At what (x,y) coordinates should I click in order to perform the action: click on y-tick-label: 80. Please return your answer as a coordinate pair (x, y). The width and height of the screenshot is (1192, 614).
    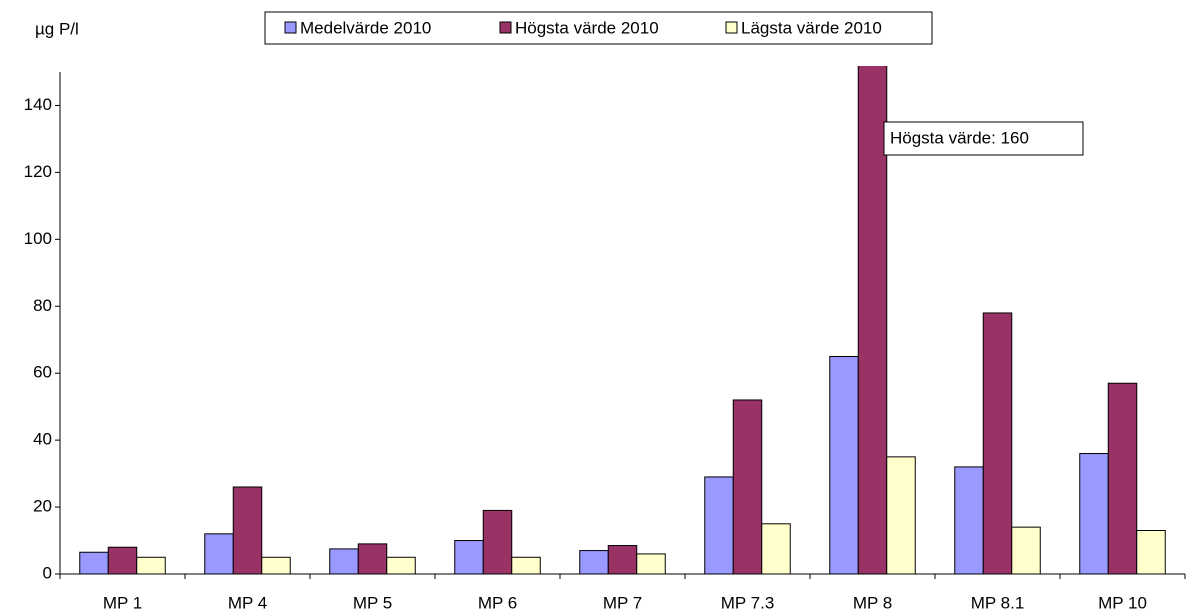
    Looking at the image, I should click on (42, 305).